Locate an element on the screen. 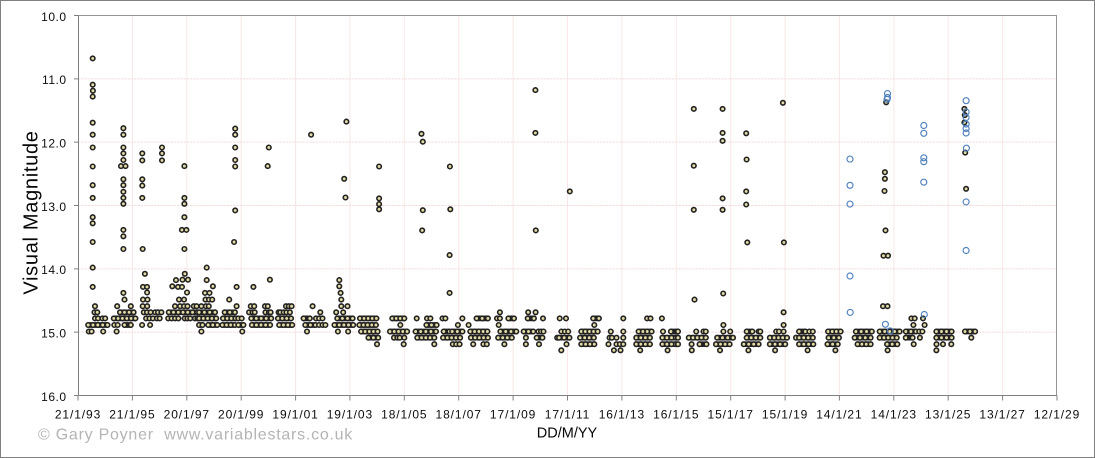  svg-text: 20/1/97 is located at coordinates (187, 414).